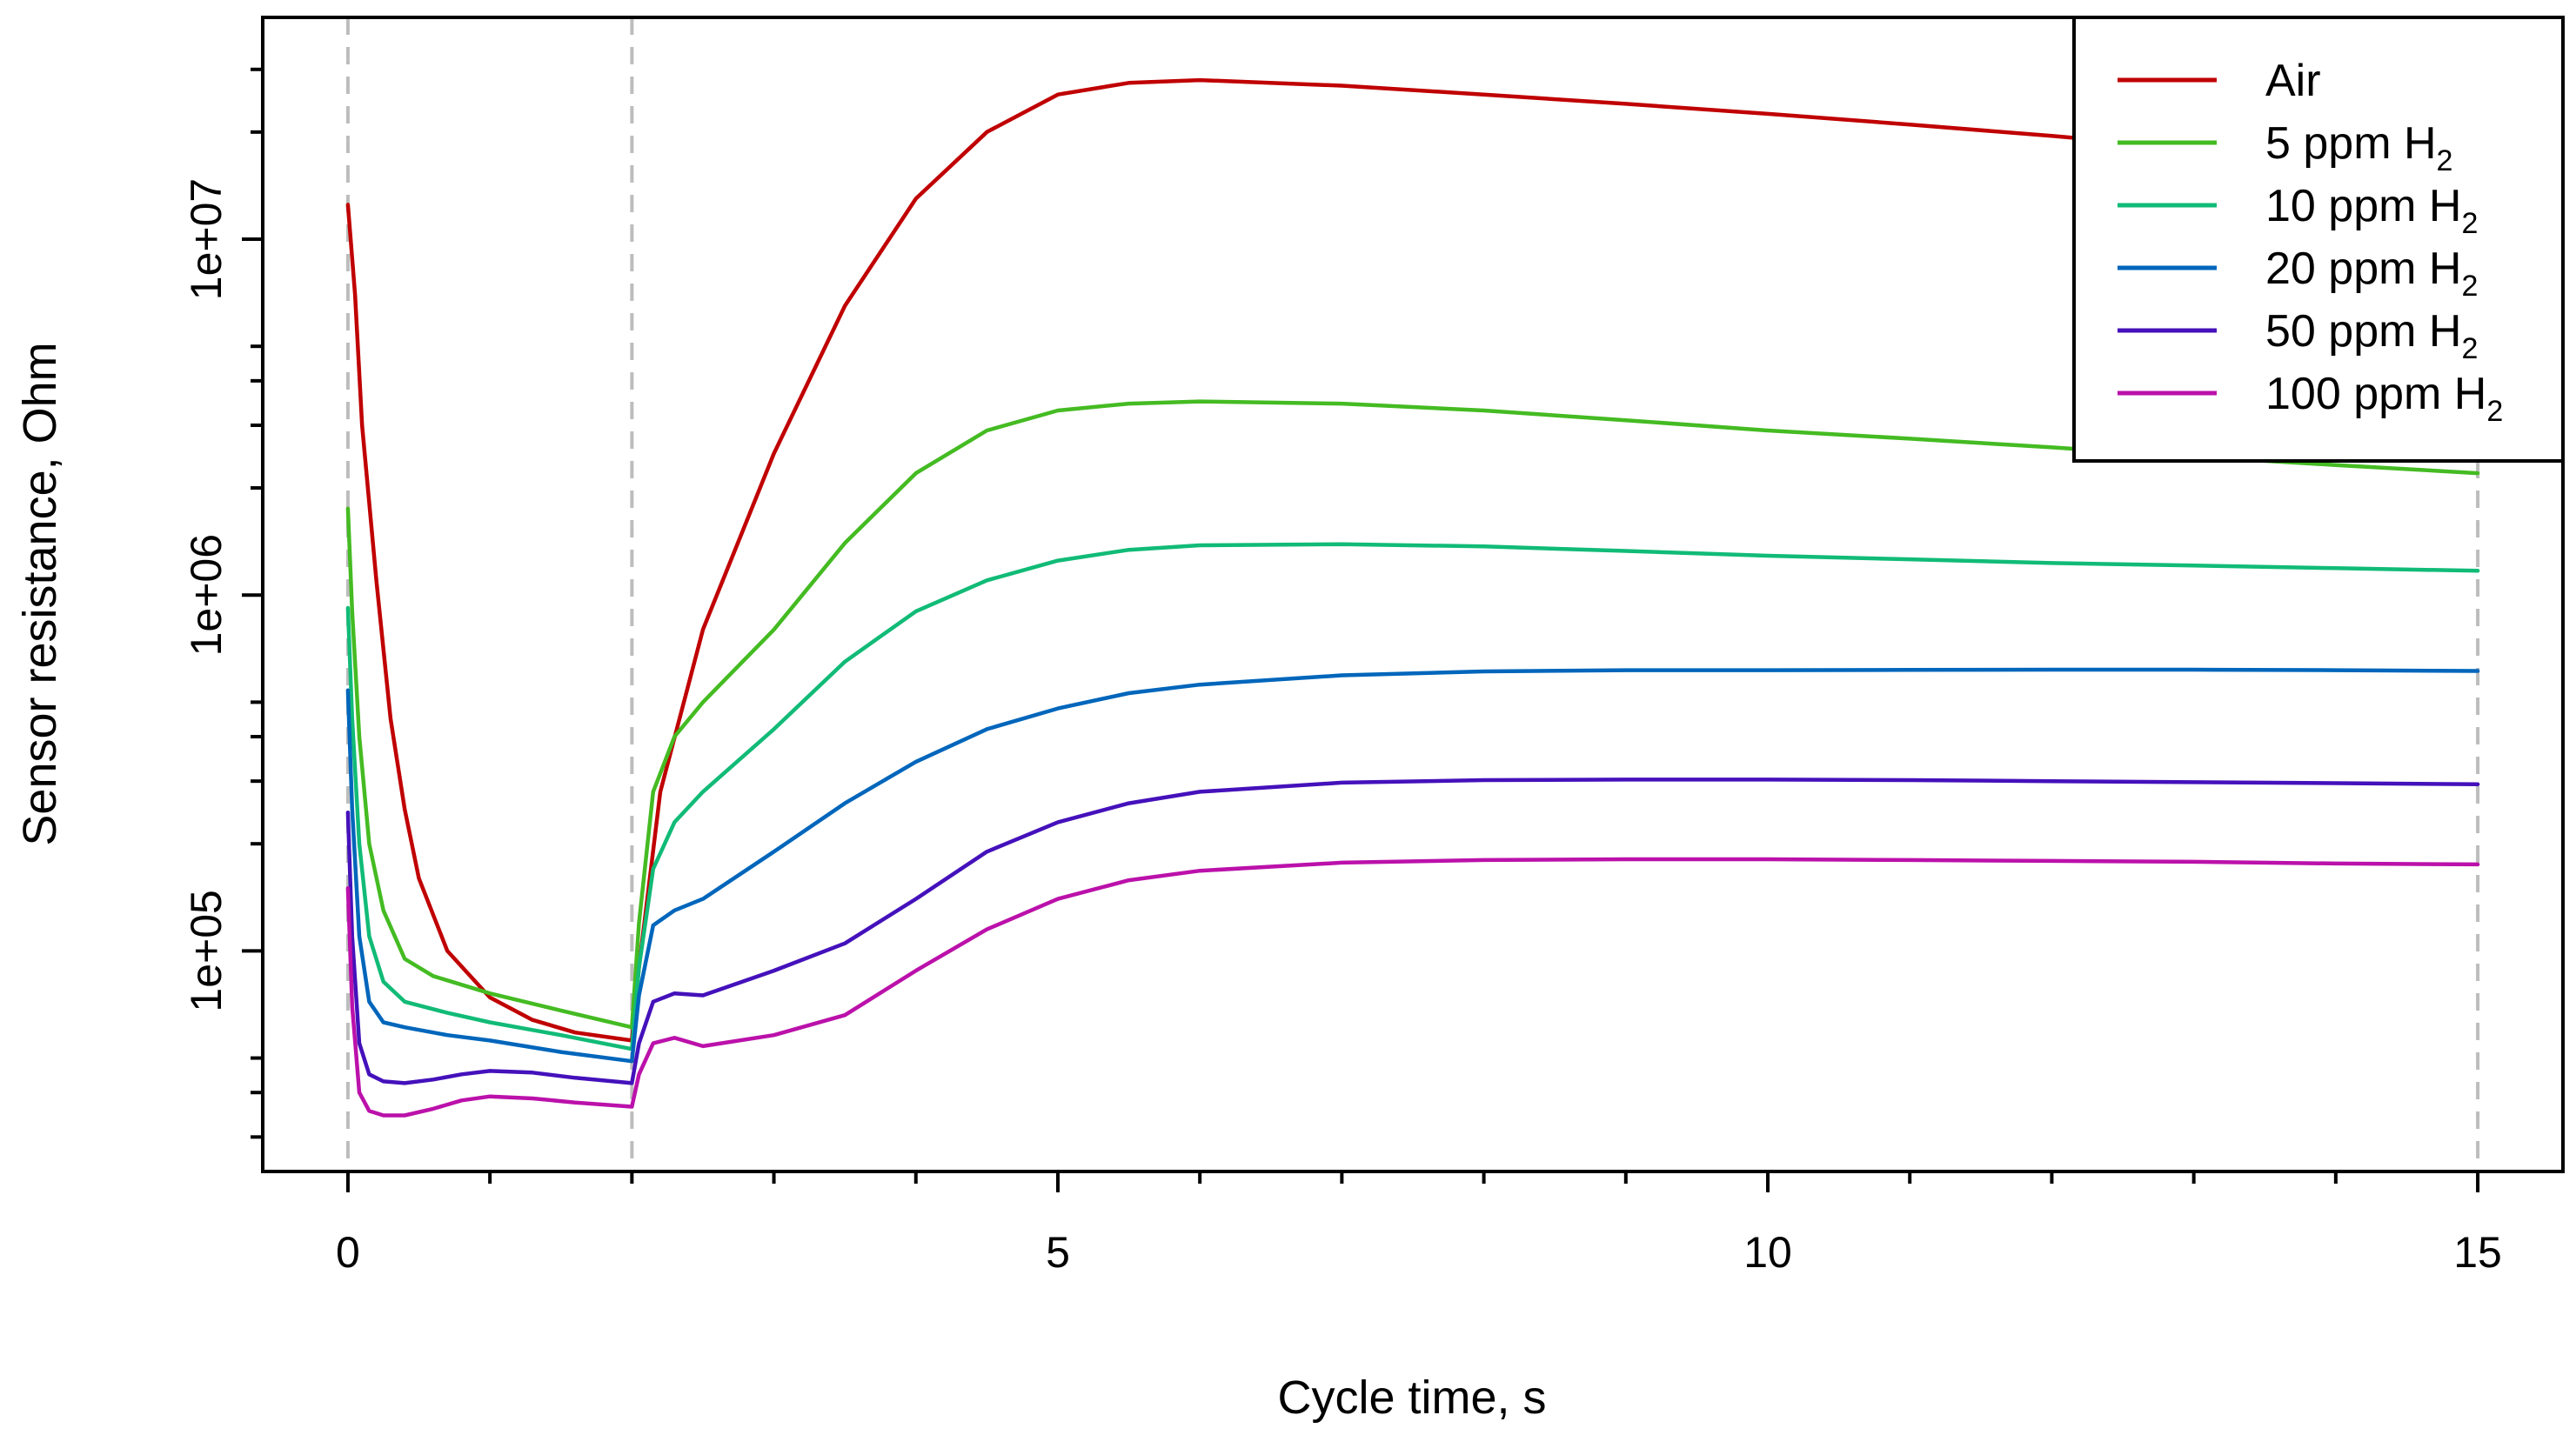 Image resolution: width=2576 pixels, height=1435 pixels. I want to click on x-tick-label: 15, so click(2477, 1252).